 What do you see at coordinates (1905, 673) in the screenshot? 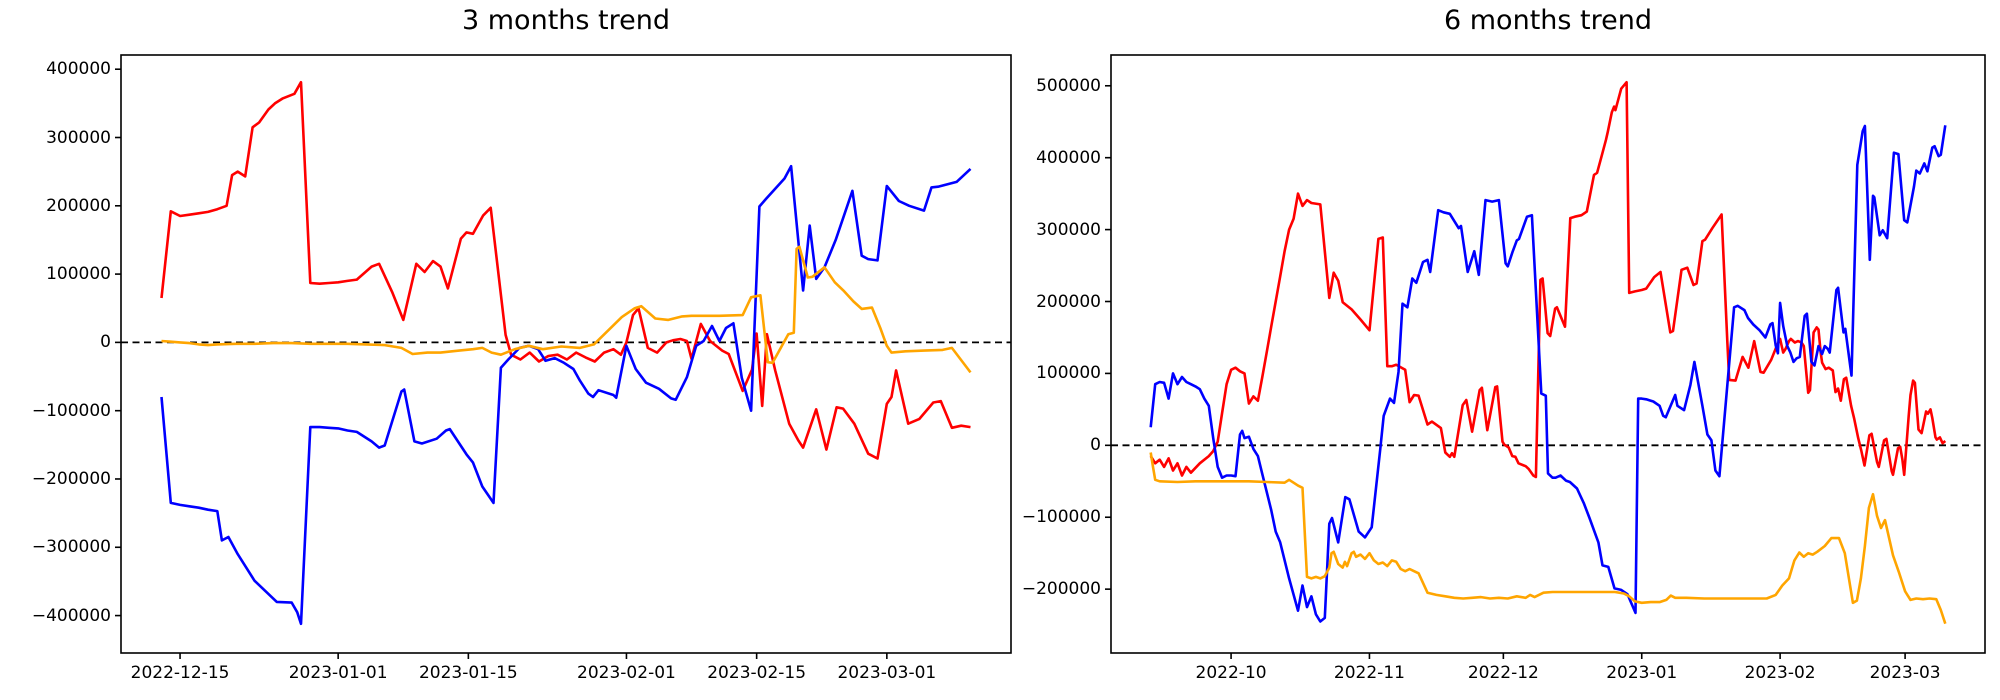
I see `x-tick-label: 2023-03` at bounding box center [1905, 673].